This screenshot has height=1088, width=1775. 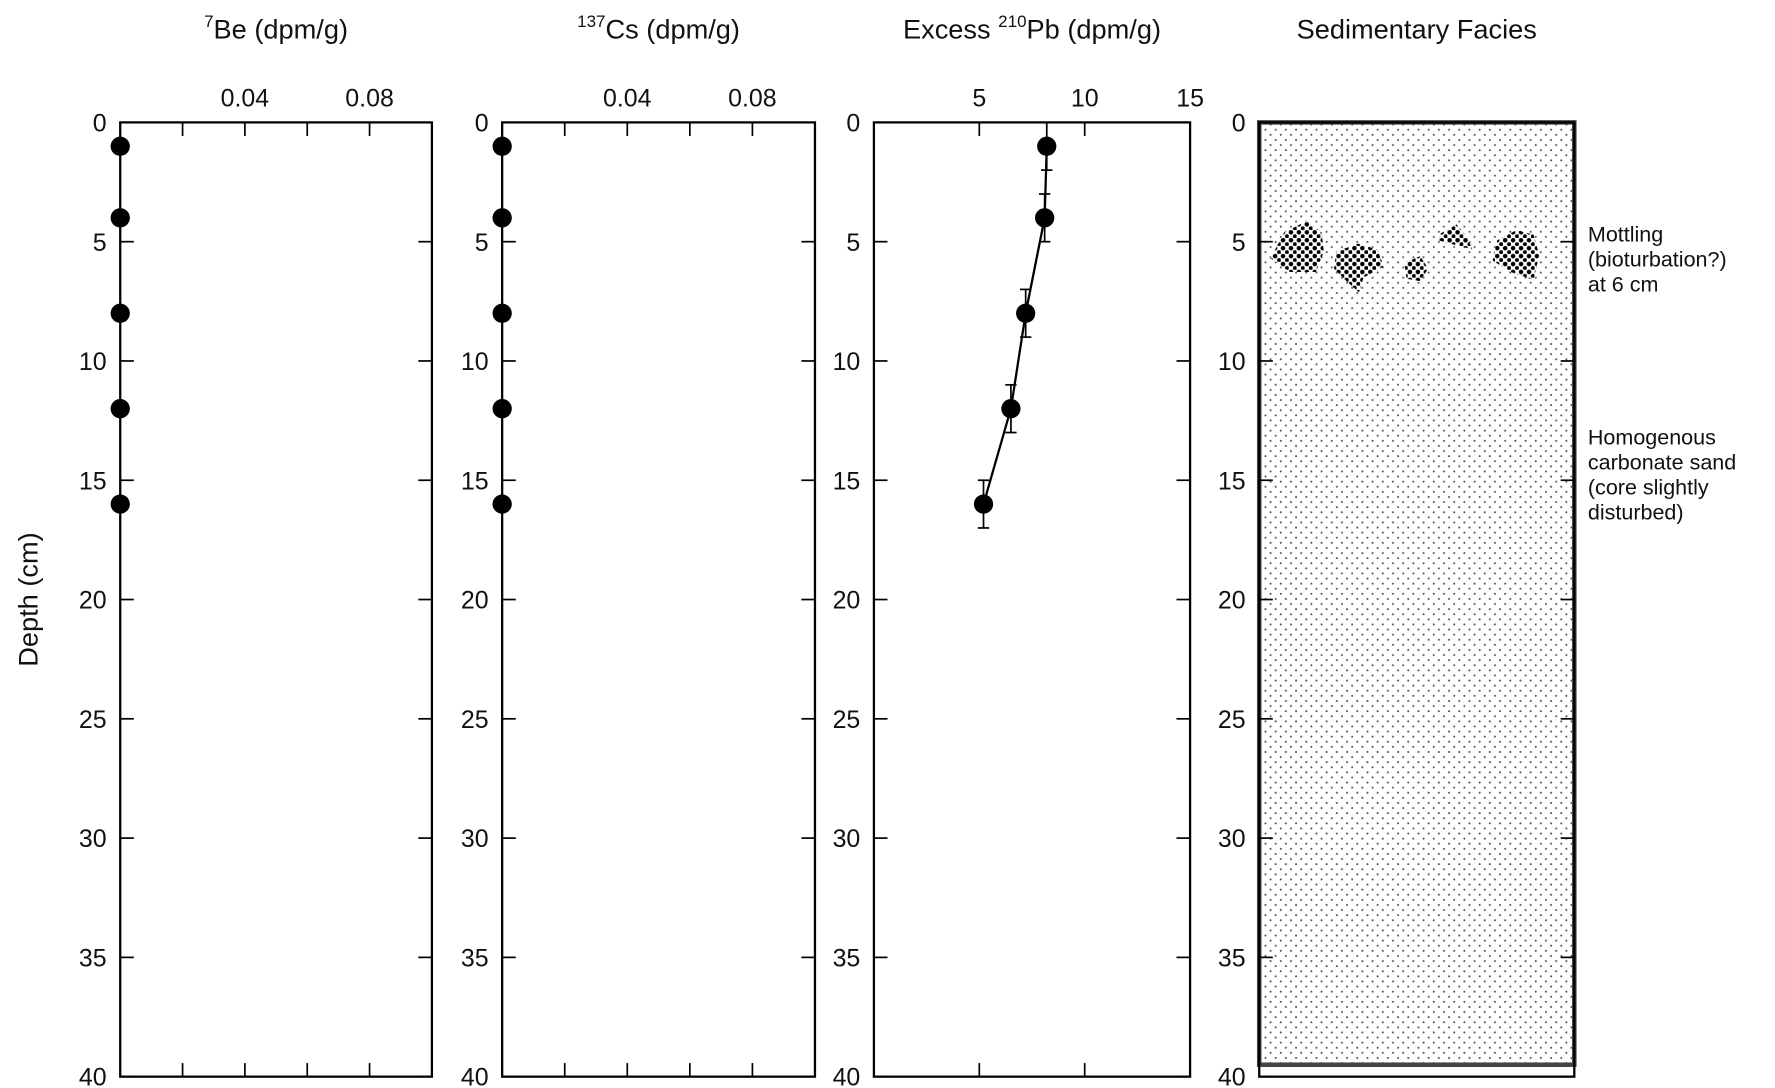 I want to click on x-tick-label: 10, so click(x=1085, y=99).